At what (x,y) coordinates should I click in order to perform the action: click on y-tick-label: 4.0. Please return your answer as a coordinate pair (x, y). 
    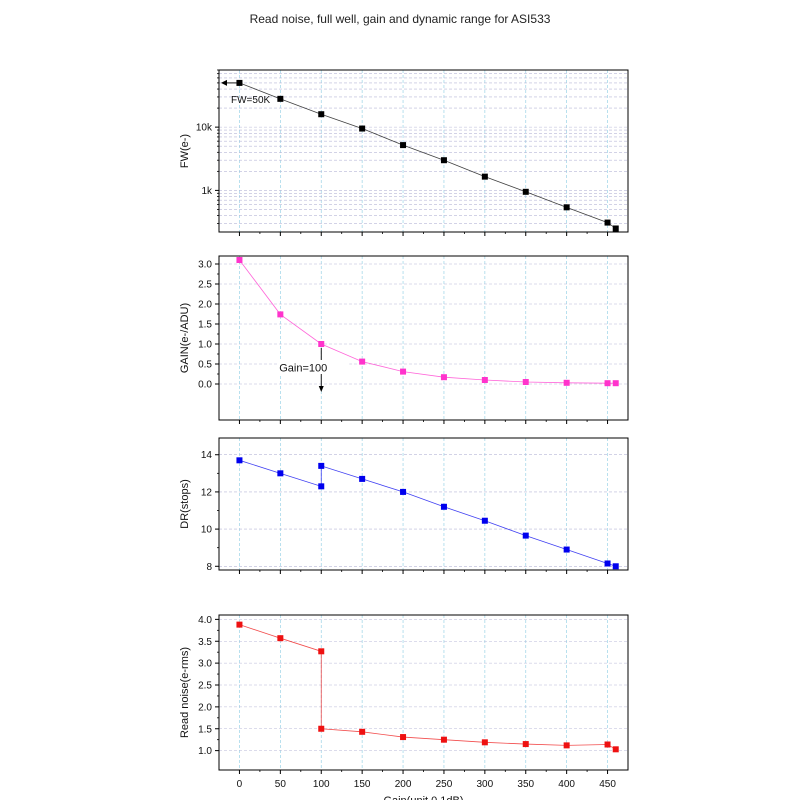
    Looking at the image, I should click on (205, 620).